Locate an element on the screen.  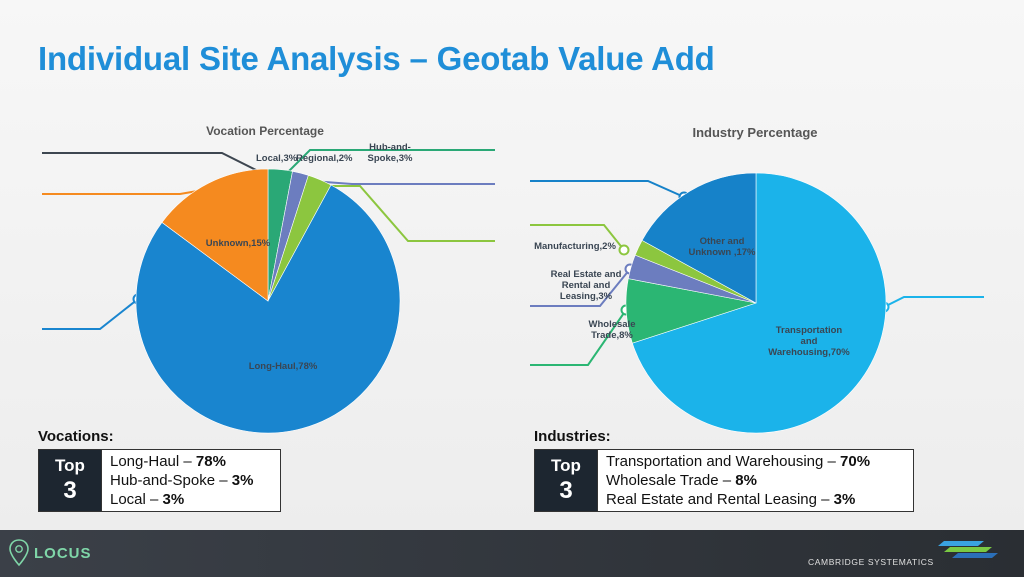
slice-label: Hub-and-Spoke,3% is located at coordinates (390, 153).